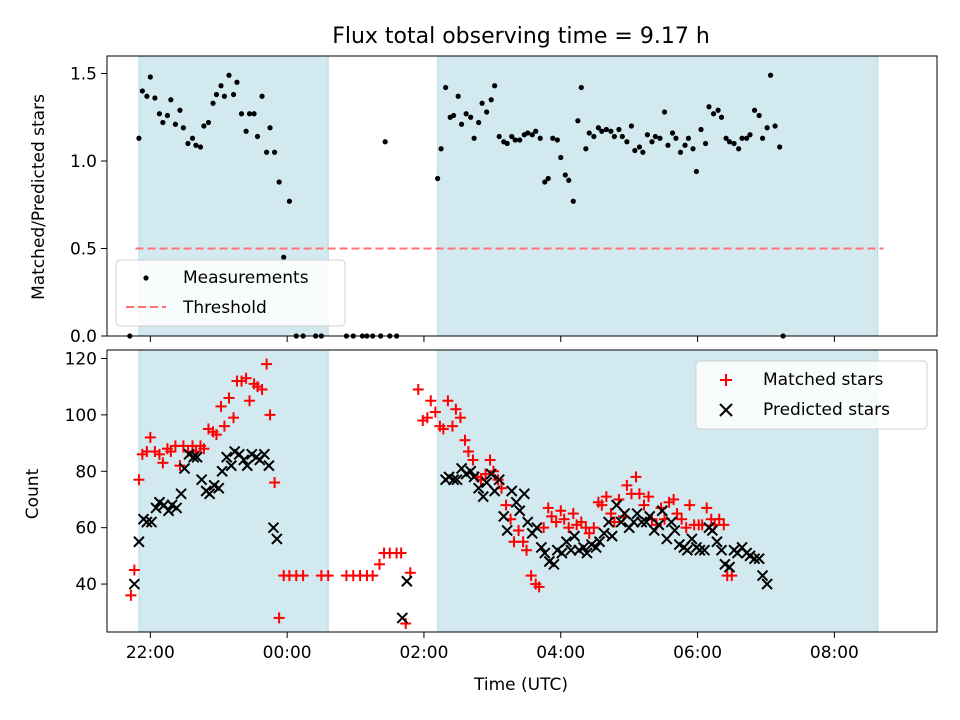  I want to click on y-tick-label: 1.5, so click(83, 75).